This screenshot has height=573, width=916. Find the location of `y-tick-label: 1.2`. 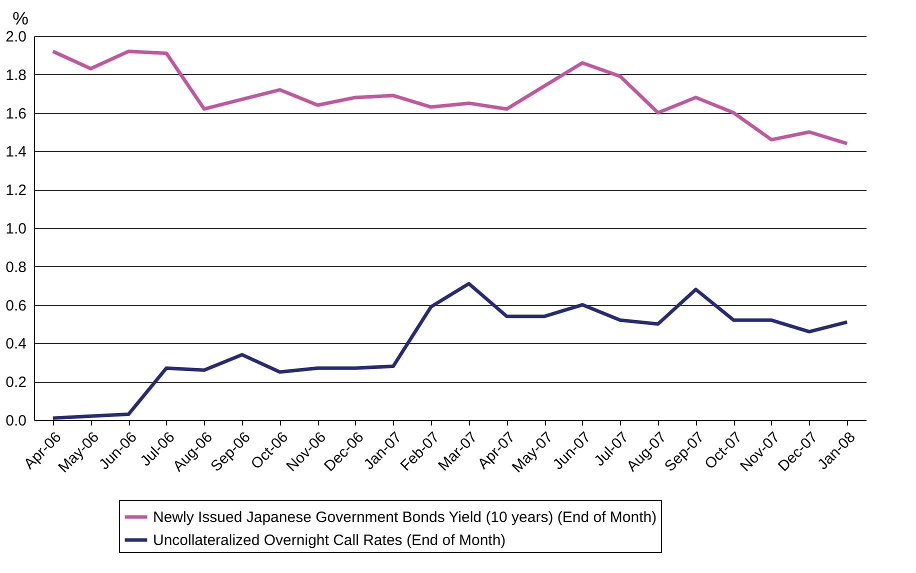

y-tick-label: 1.2 is located at coordinates (16, 191).